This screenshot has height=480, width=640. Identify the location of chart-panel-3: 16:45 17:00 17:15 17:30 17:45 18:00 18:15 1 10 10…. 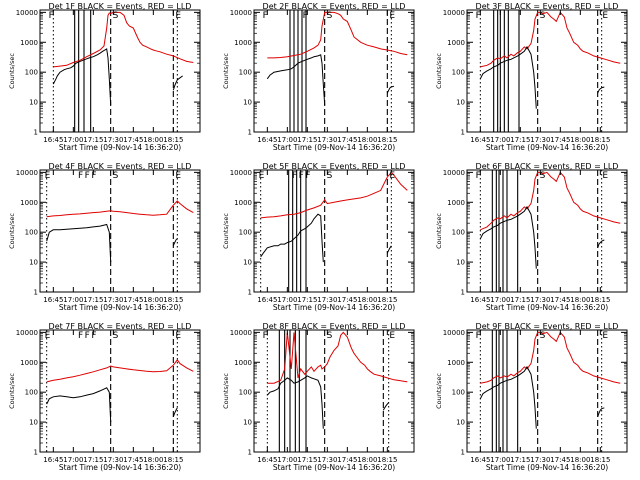
(531, 77).